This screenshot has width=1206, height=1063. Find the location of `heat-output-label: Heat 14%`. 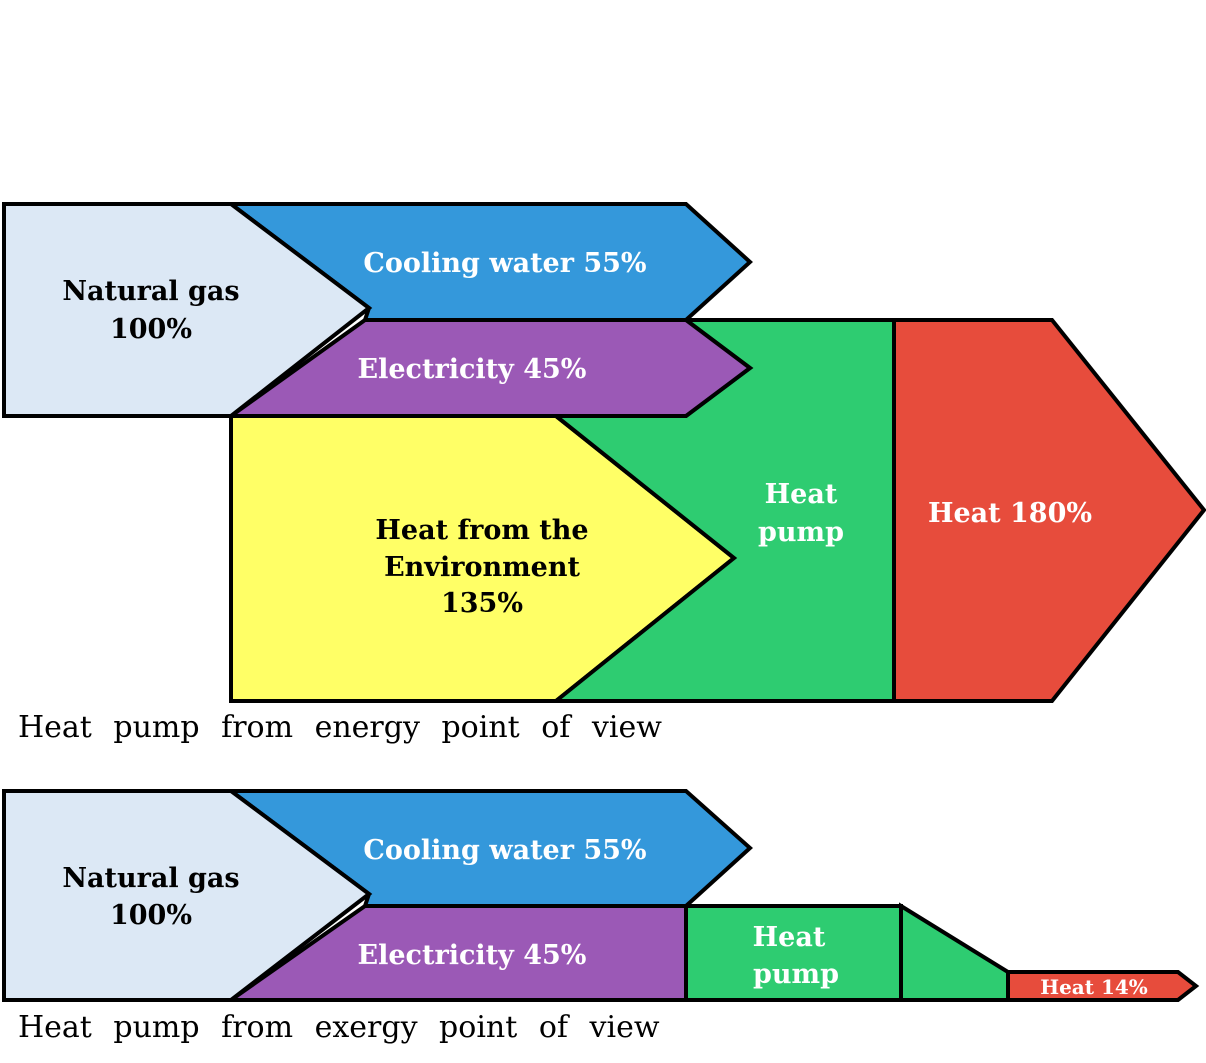

heat-output-label: Heat 14% is located at coordinates (1094, 987).